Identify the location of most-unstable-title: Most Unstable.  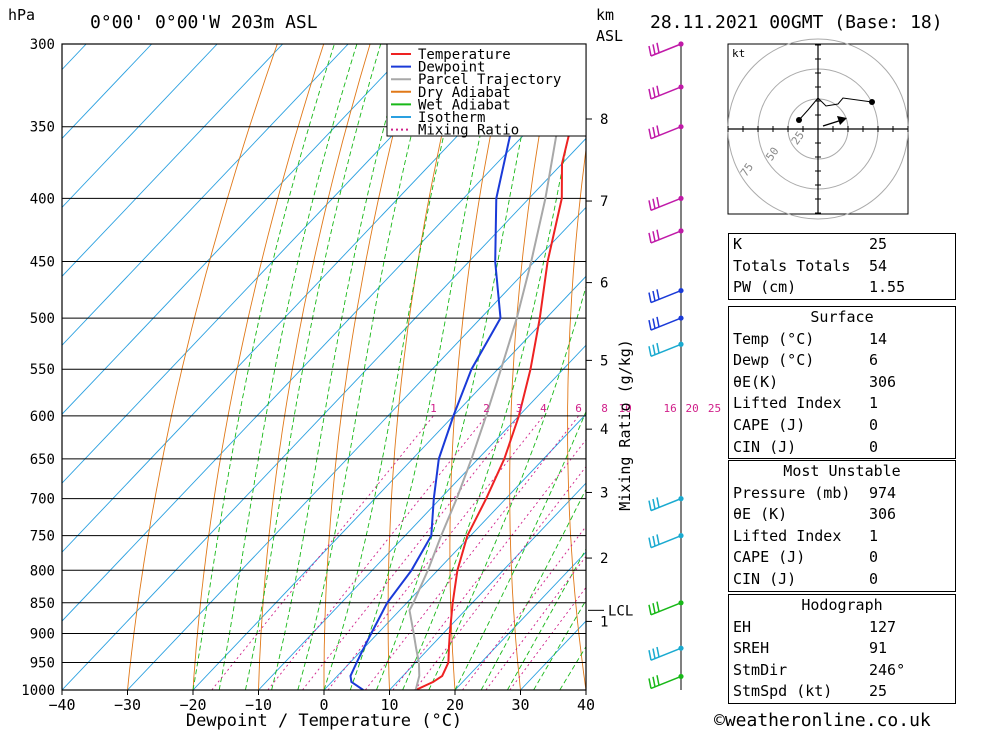
(842, 471).